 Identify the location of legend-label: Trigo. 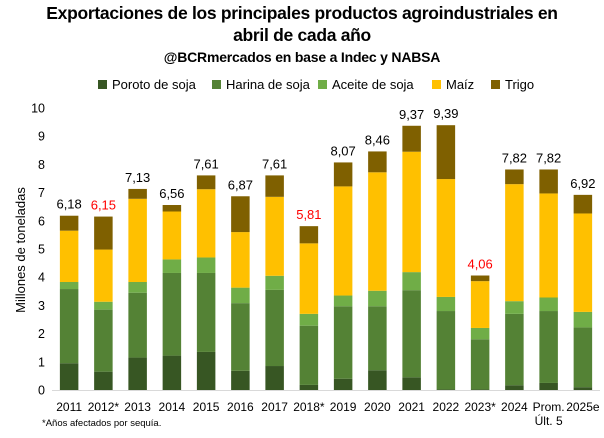
(519, 84).